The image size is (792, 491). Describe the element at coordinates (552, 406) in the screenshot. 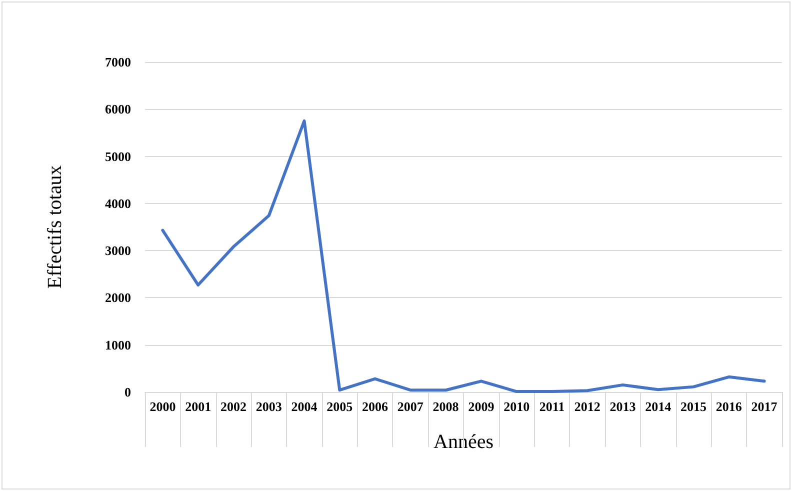

I see `x-tick-label: 2011` at that location.